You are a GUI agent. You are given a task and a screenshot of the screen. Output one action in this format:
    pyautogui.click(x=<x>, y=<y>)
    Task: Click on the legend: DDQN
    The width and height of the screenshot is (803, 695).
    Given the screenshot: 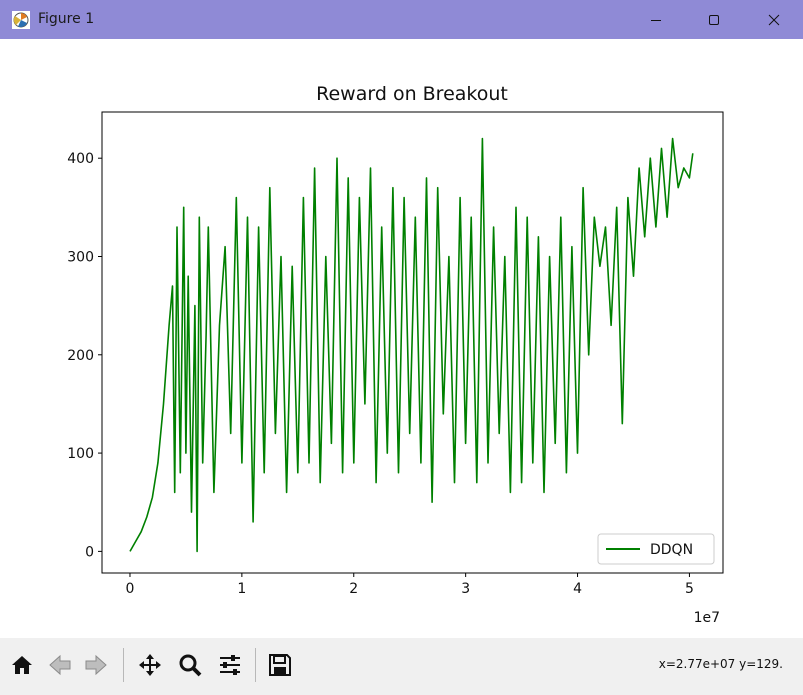 What is the action you would take?
    pyautogui.click(x=656, y=549)
    